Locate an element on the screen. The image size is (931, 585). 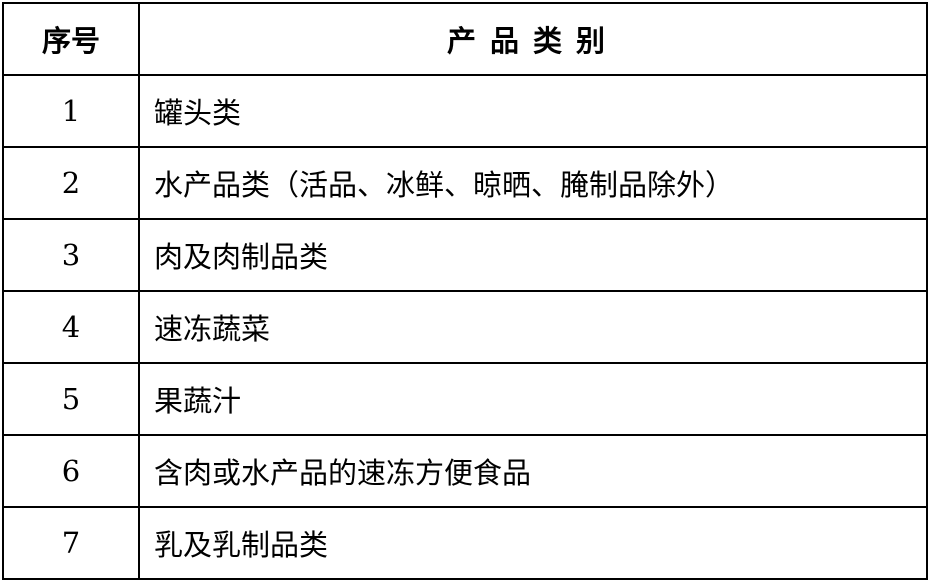
table-row: 1 罐头类 is located at coordinates (465, 111).